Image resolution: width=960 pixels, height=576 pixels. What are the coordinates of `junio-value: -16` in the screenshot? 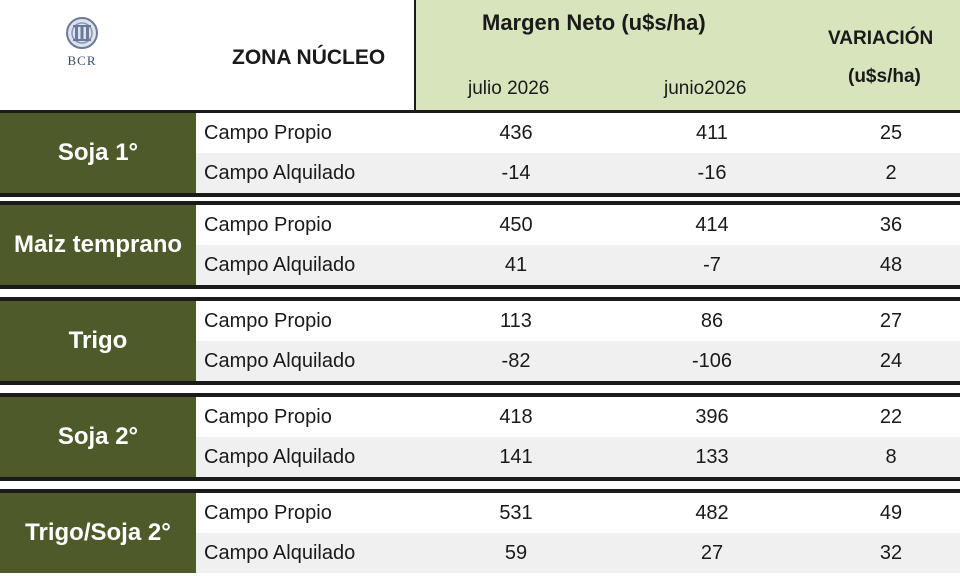 It's located at (712, 173).